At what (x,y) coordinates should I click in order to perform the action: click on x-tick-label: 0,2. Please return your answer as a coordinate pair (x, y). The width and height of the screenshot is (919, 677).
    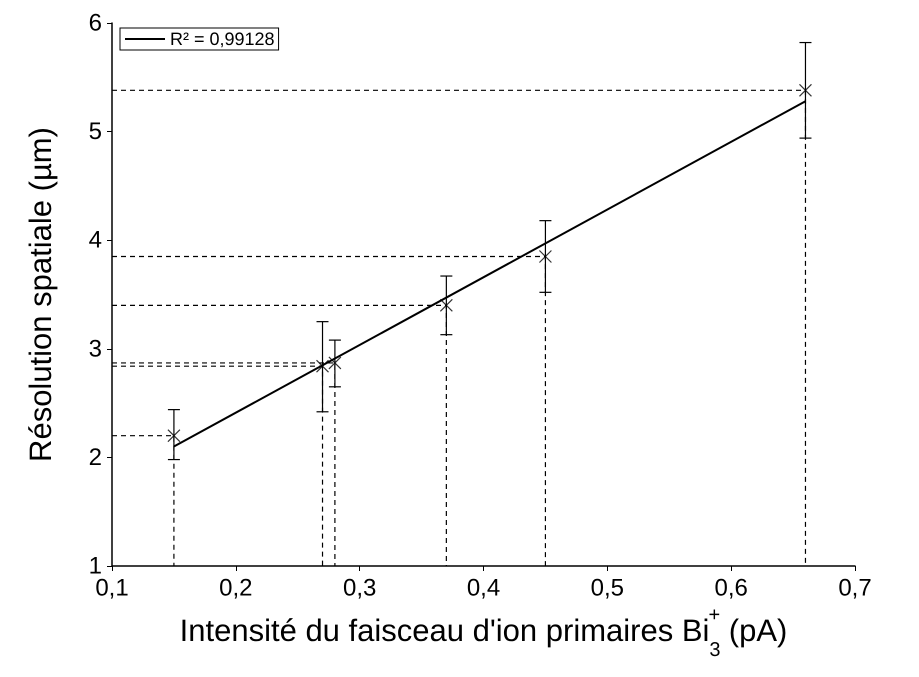
    Looking at the image, I should click on (236, 588).